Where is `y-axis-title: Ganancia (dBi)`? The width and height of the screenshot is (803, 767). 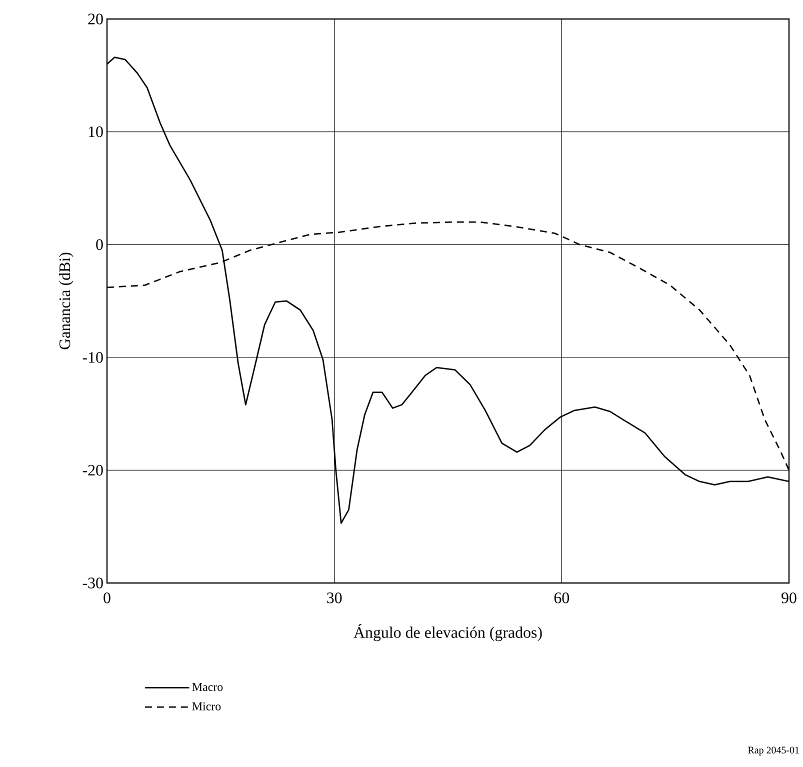 y-axis-title: Ganancia (dBi) is located at coordinates (66, 301).